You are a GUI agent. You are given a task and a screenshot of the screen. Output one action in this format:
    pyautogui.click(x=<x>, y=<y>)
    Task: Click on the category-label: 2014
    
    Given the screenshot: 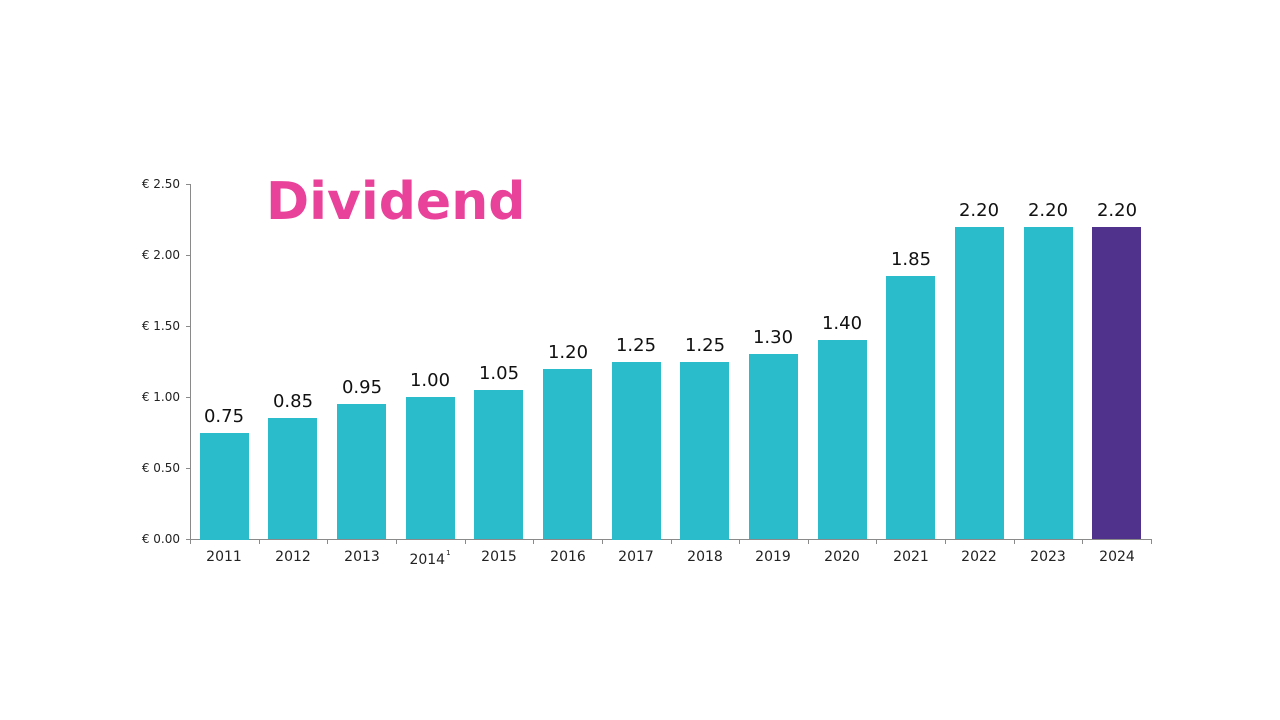 What is the action you would take?
    pyautogui.click(x=427, y=560)
    